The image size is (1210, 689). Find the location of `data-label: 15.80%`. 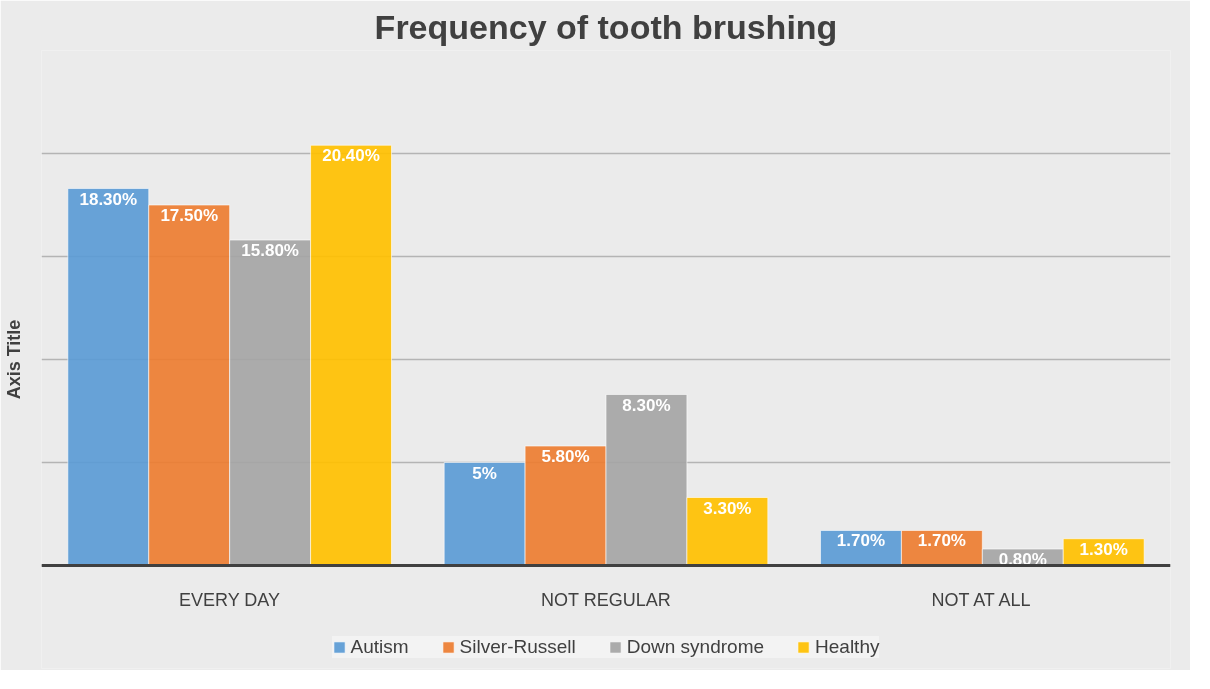

data-label: 15.80% is located at coordinates (270, 251).